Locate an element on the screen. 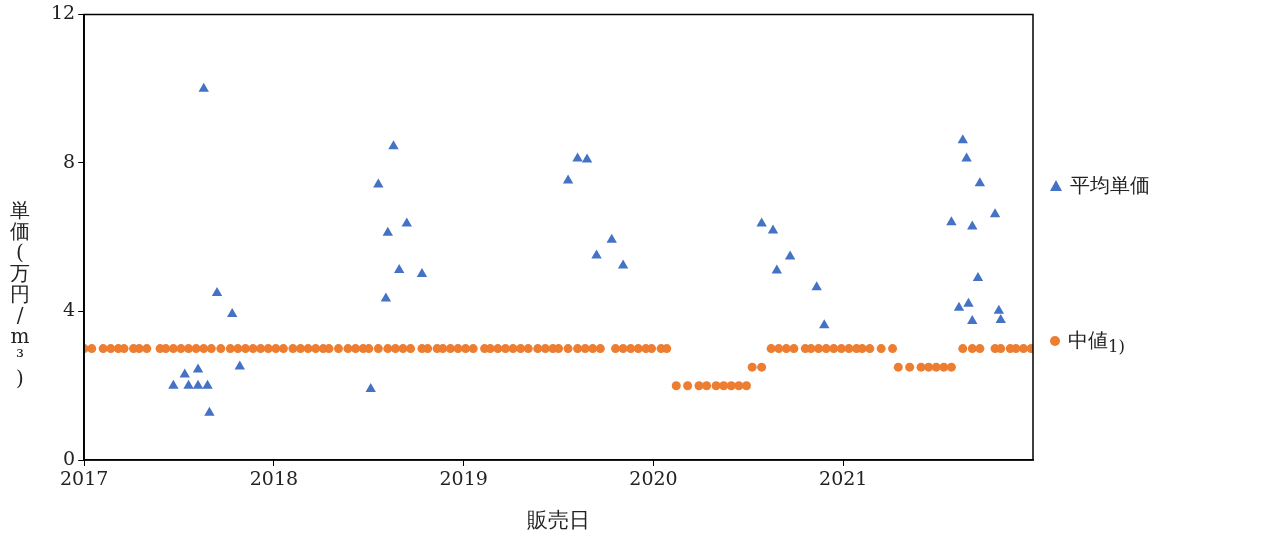 This screenshot has width=1280, height=538. x-tick-label: 2018 is located at coordinates (274, 478).